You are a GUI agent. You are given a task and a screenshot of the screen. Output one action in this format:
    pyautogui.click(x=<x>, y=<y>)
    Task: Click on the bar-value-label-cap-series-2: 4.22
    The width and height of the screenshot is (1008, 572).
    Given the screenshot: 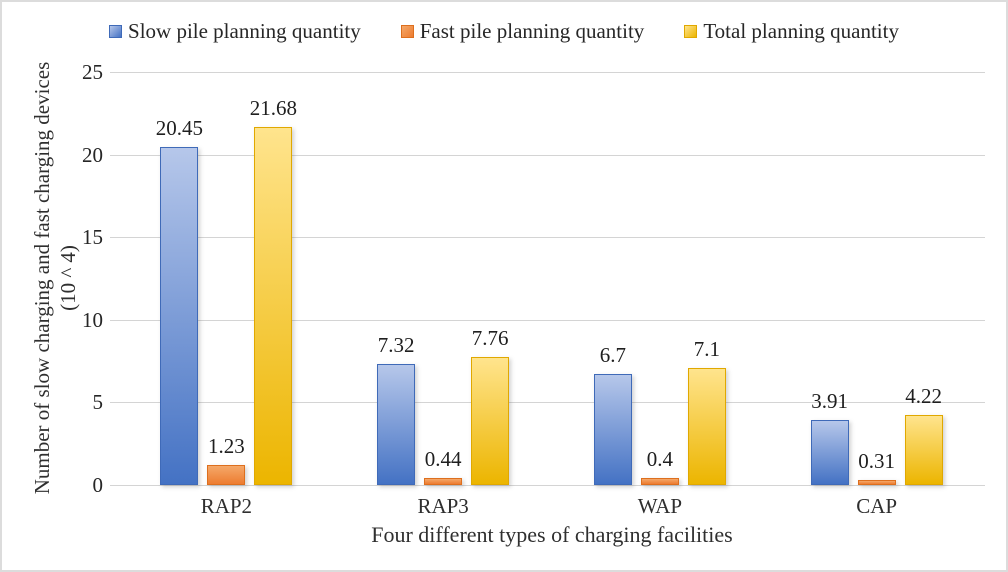 What is the action you would take?
    pyautogui.click(x=923, y=396)
    